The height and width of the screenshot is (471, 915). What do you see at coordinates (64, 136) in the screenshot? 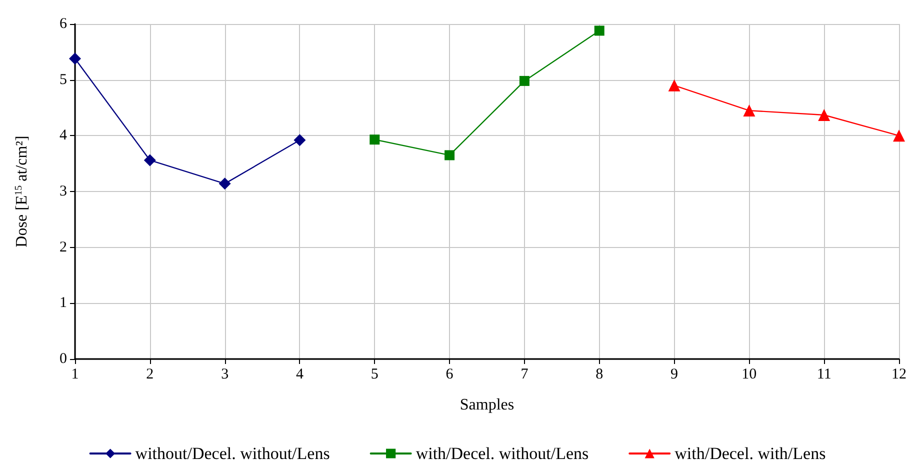
I see `y-tick-label: 4` at bounding box center [64, 136].